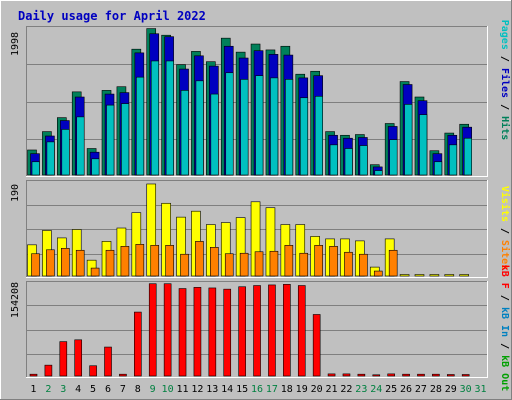  What do you see at coordinates (112, 16) in the screenshot?
I see `chart-title: Daily usage for April 2022` at bounding box center [112, 16].